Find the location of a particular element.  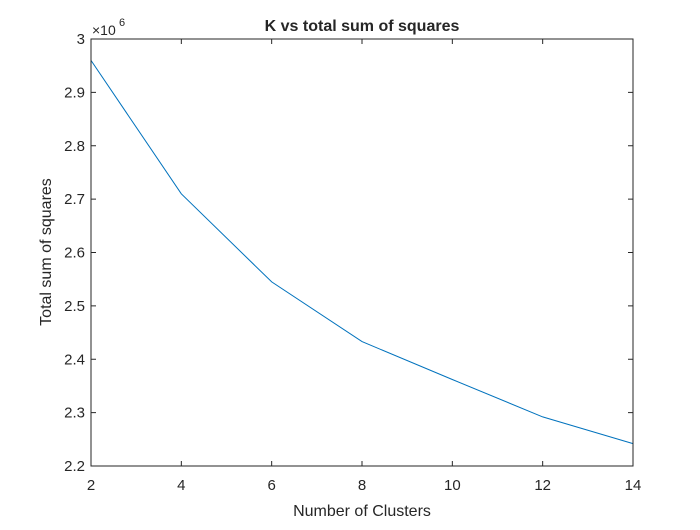

y-tick-label: 2.4 is located at coordinates (74, 359).